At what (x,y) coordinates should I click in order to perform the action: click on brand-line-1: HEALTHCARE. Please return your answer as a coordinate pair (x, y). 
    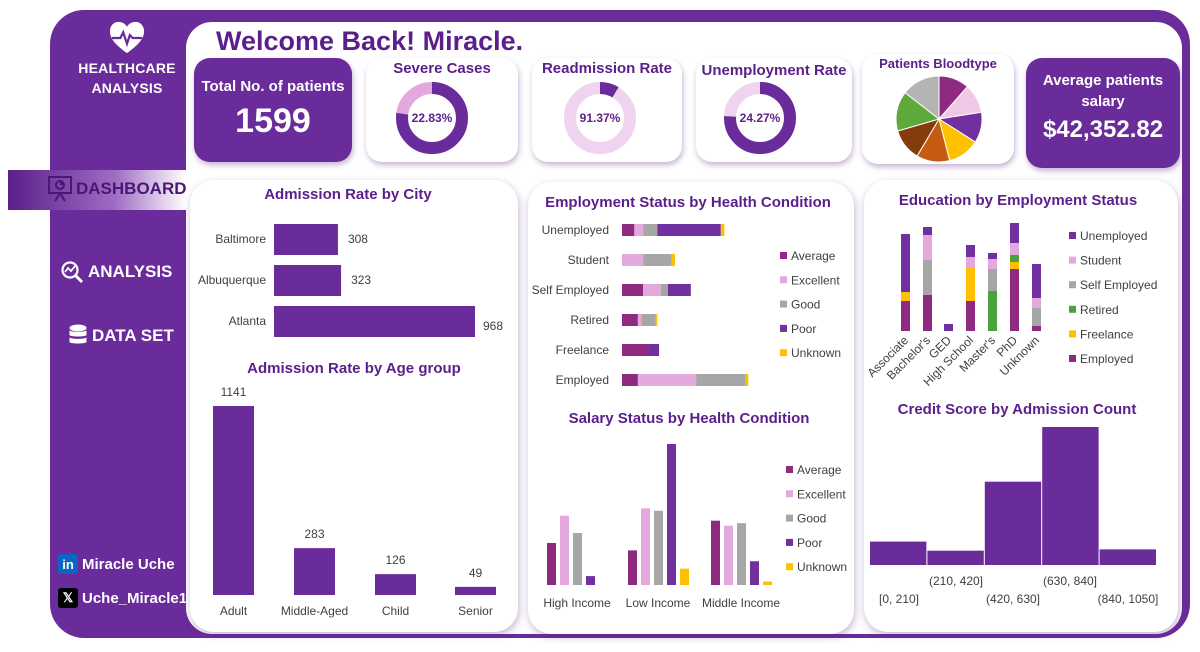
    Looking at the image, I should click on (127, 68).